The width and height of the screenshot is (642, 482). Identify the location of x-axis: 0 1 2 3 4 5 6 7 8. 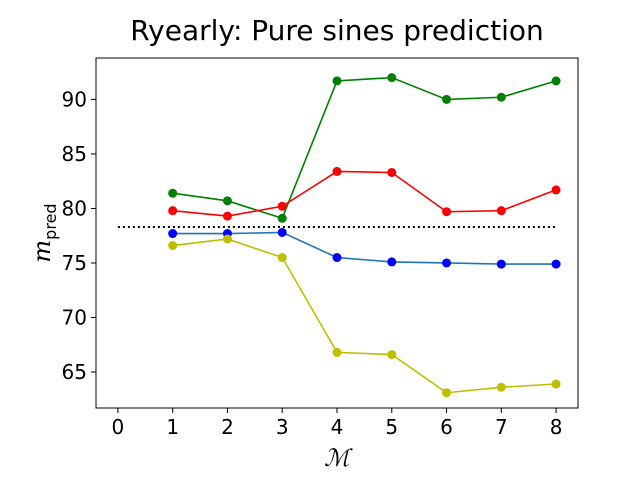
(337, 423).